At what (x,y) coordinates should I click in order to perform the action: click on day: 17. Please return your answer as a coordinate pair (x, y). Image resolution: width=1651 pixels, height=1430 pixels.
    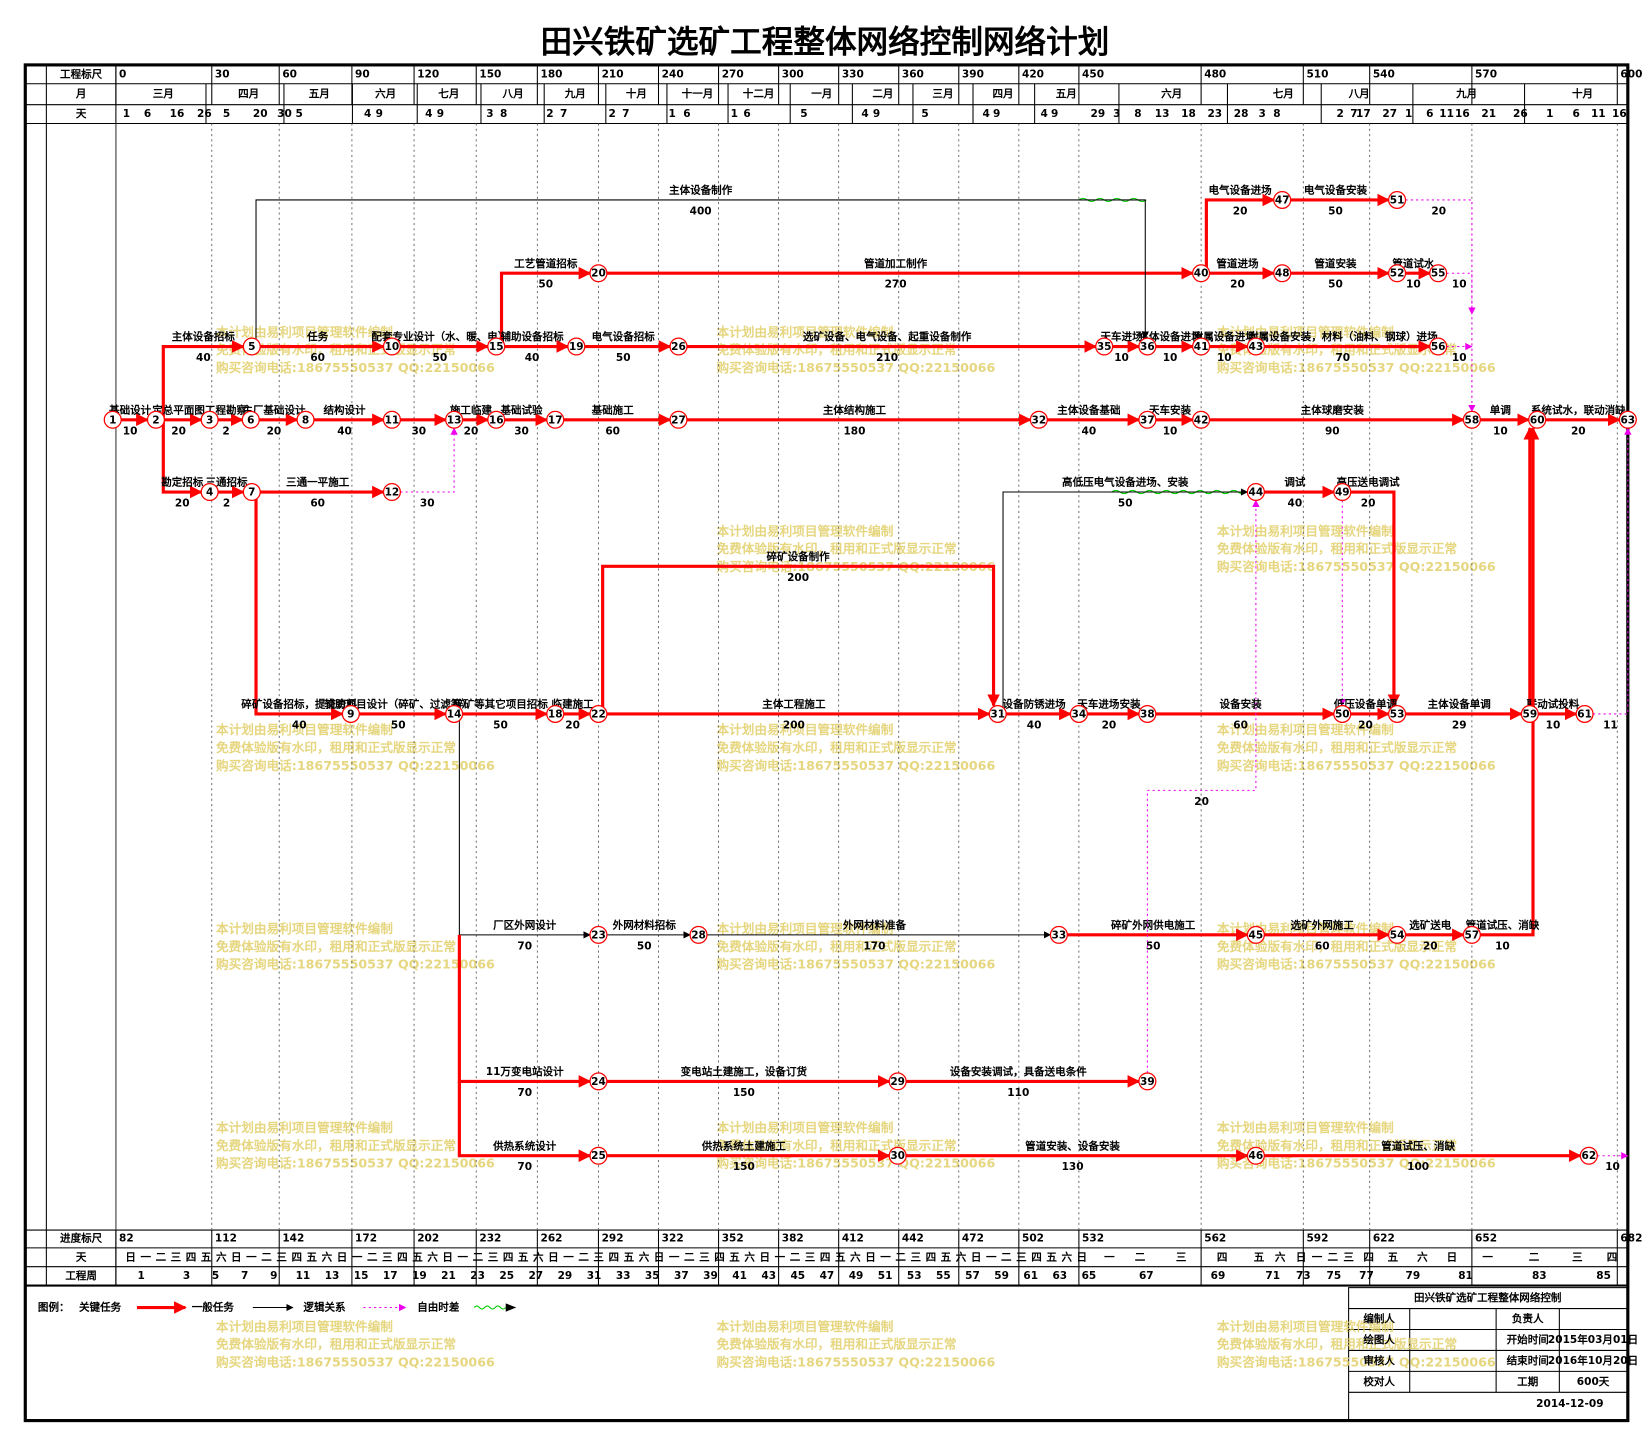
    Looking at the image, I should click on (1363, 114).